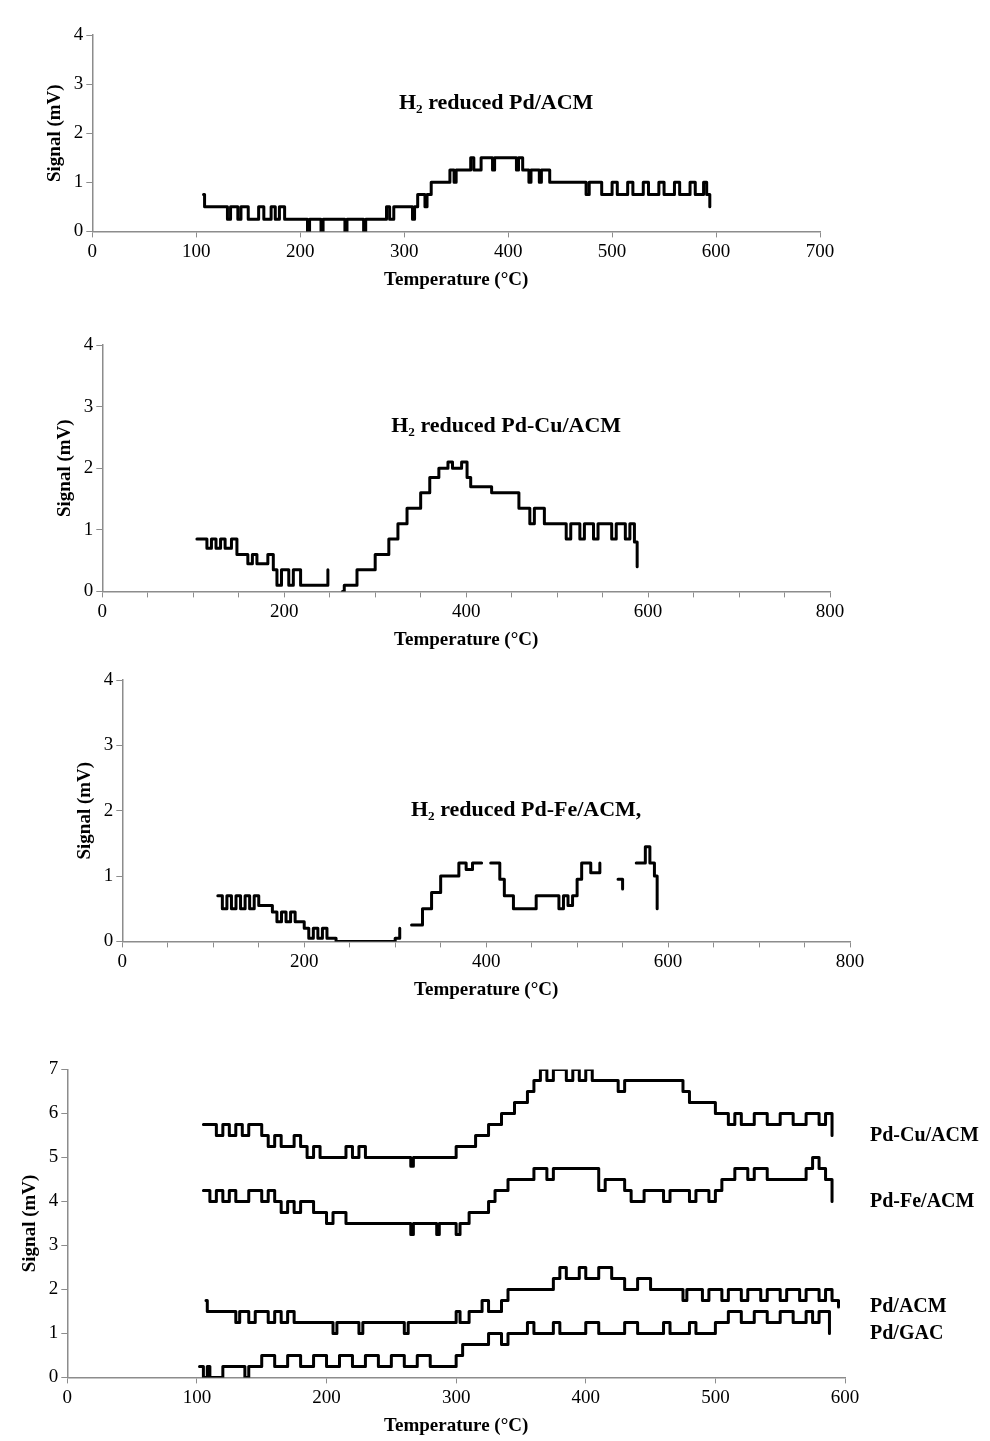 The height and width of the screenshot is (1441, 990). What do you see at coordinates (53, 1112) in the screenshot?
I see `y-tick-label: 6` at bounding box center [53, 1112].